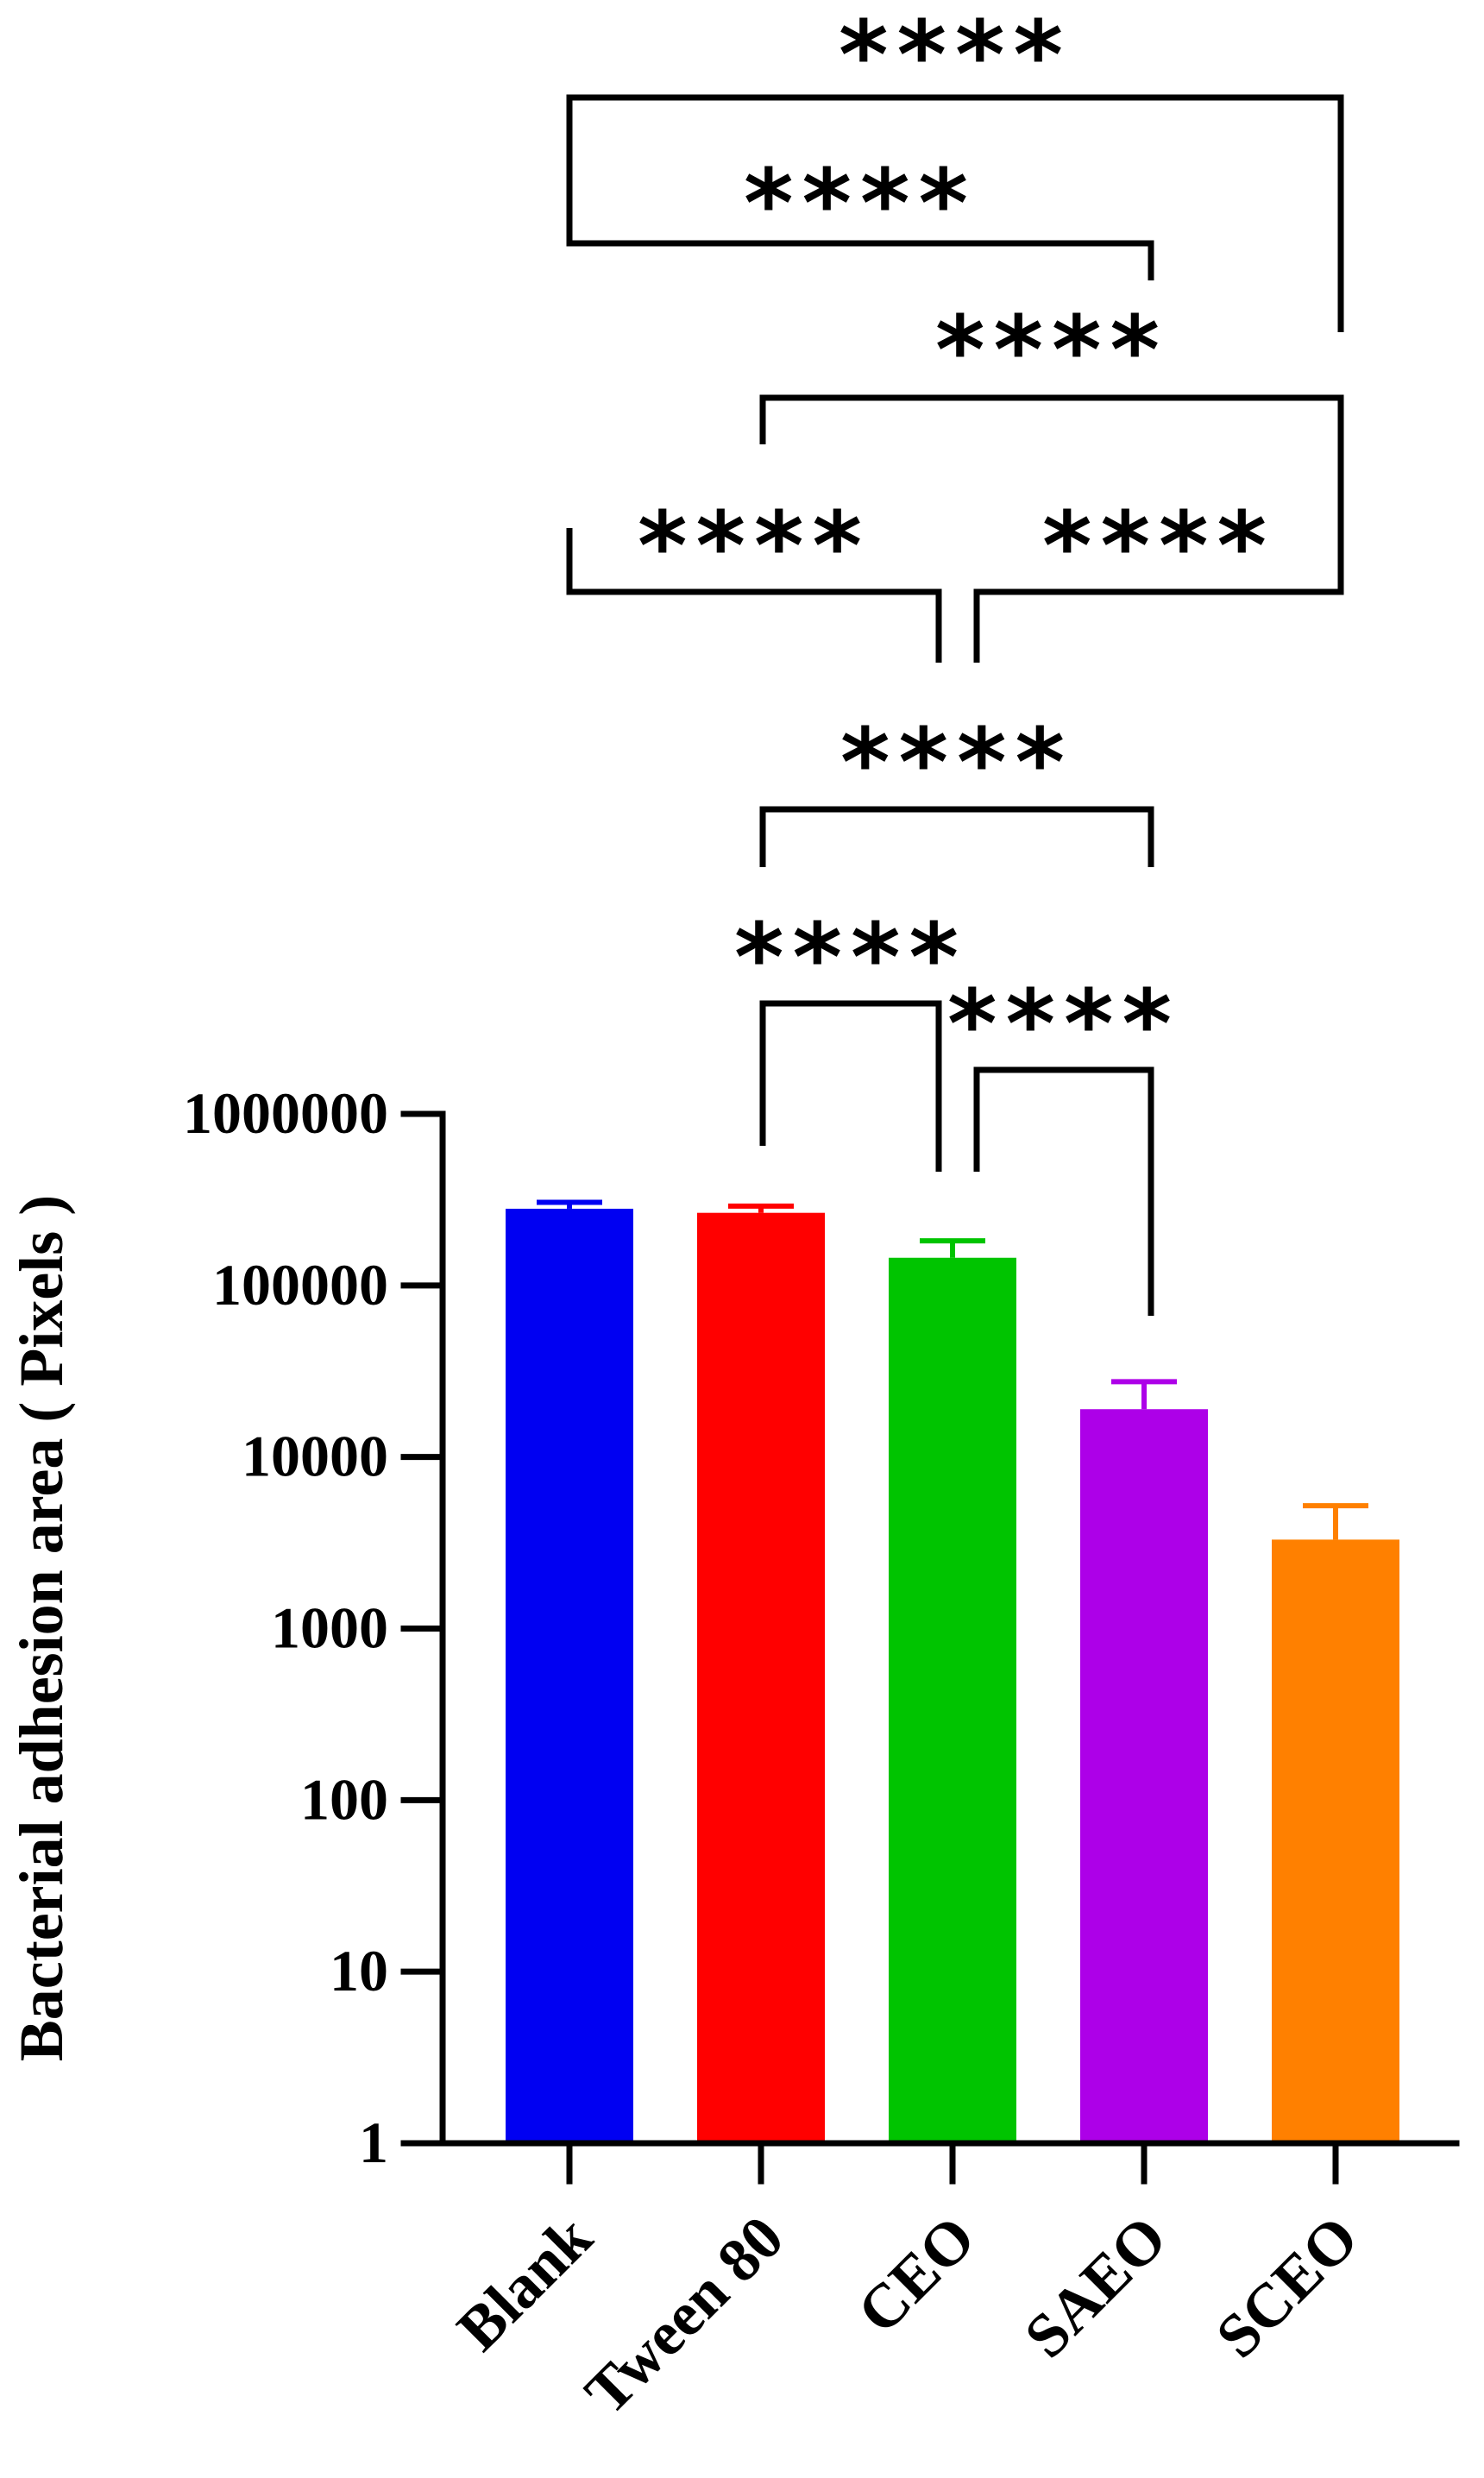 The image size is (1484, 2478). What do you see at coordinates (329, 1628) in the screenshot?
I see `y-tick-label: 1000` at bounding box center [329, 1628].